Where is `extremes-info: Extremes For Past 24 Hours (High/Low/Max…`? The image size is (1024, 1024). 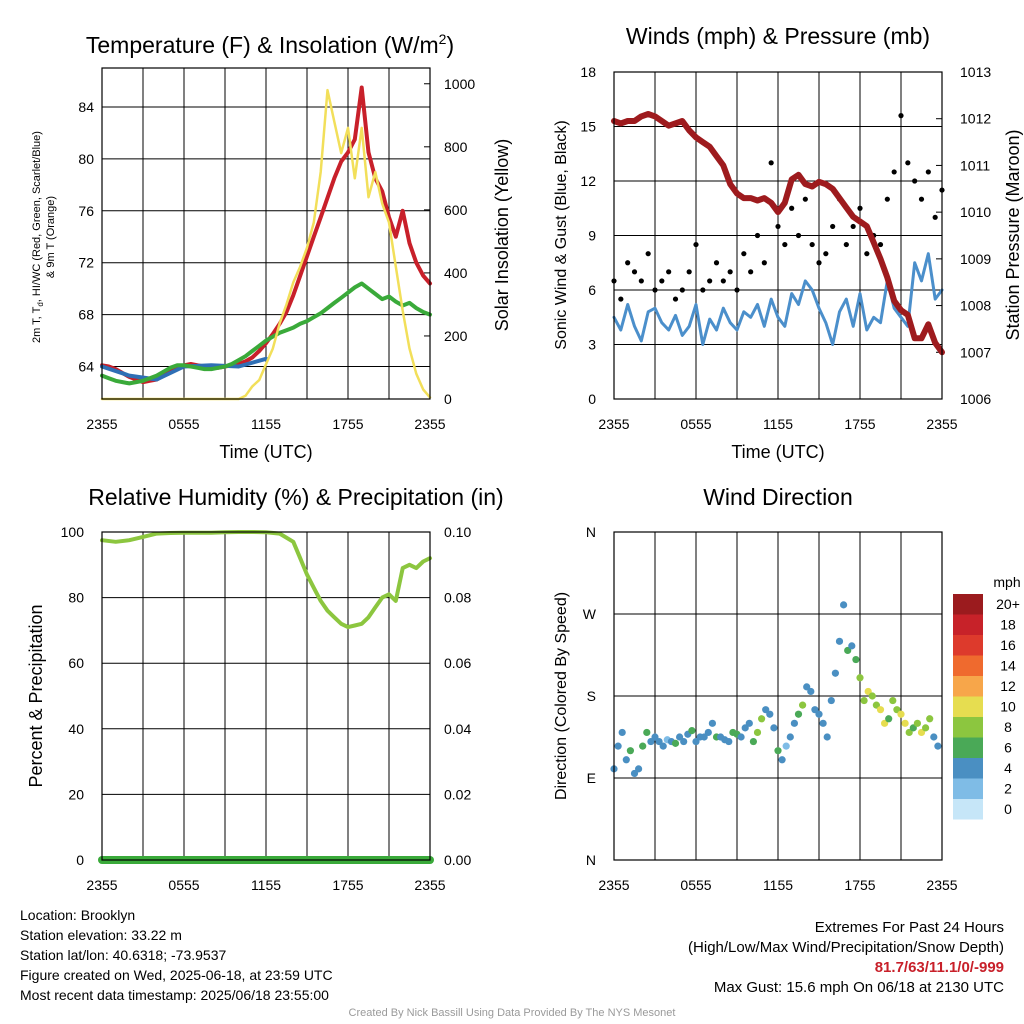
extremes-info: Extremes For Past 24 Hours (High/Low/Max… is located at coordinates (846, 958).